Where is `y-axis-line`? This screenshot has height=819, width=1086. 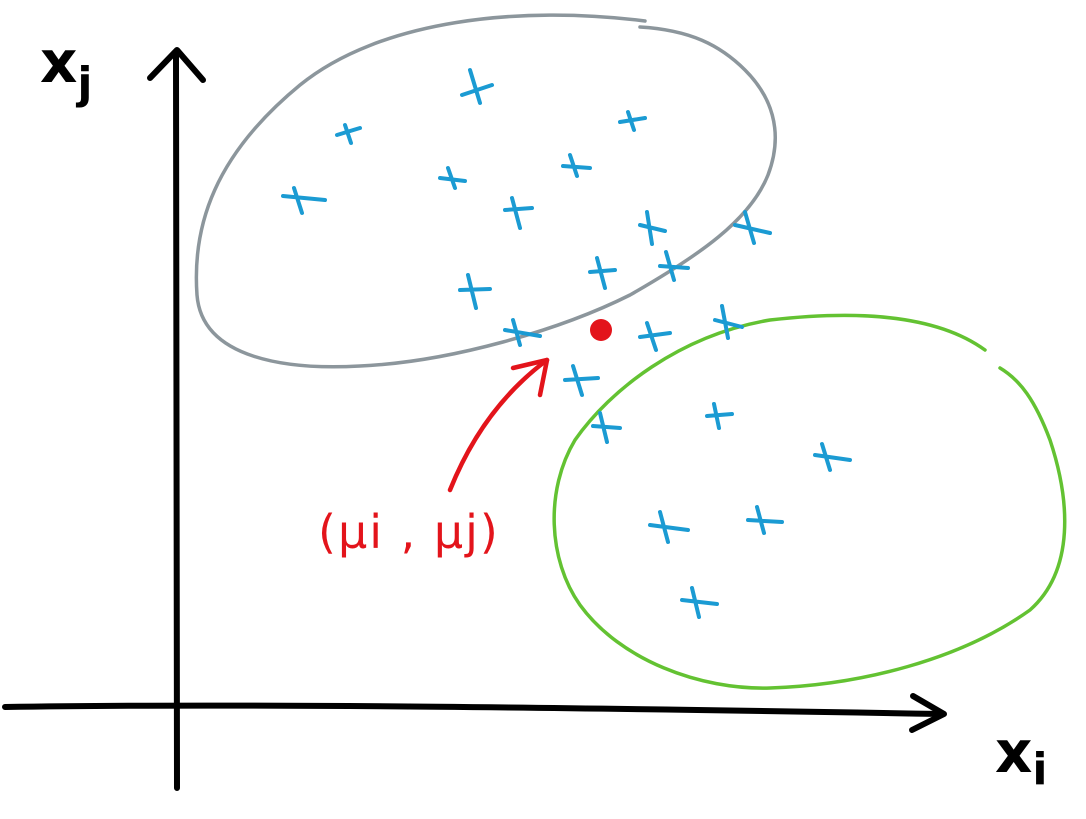 y-axis-line is located at coordinates (176, 421).